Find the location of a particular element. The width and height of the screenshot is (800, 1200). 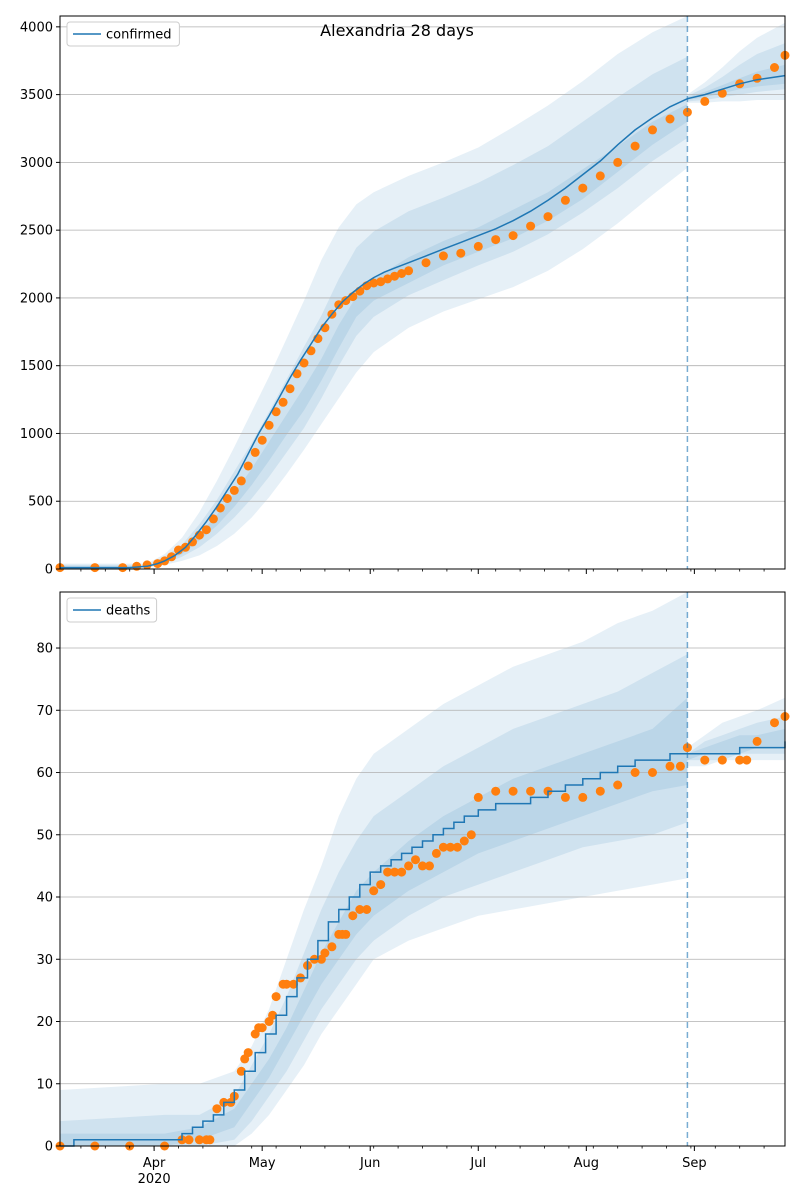

x-tick-label: Jun is located at coordinates (369, 1163).